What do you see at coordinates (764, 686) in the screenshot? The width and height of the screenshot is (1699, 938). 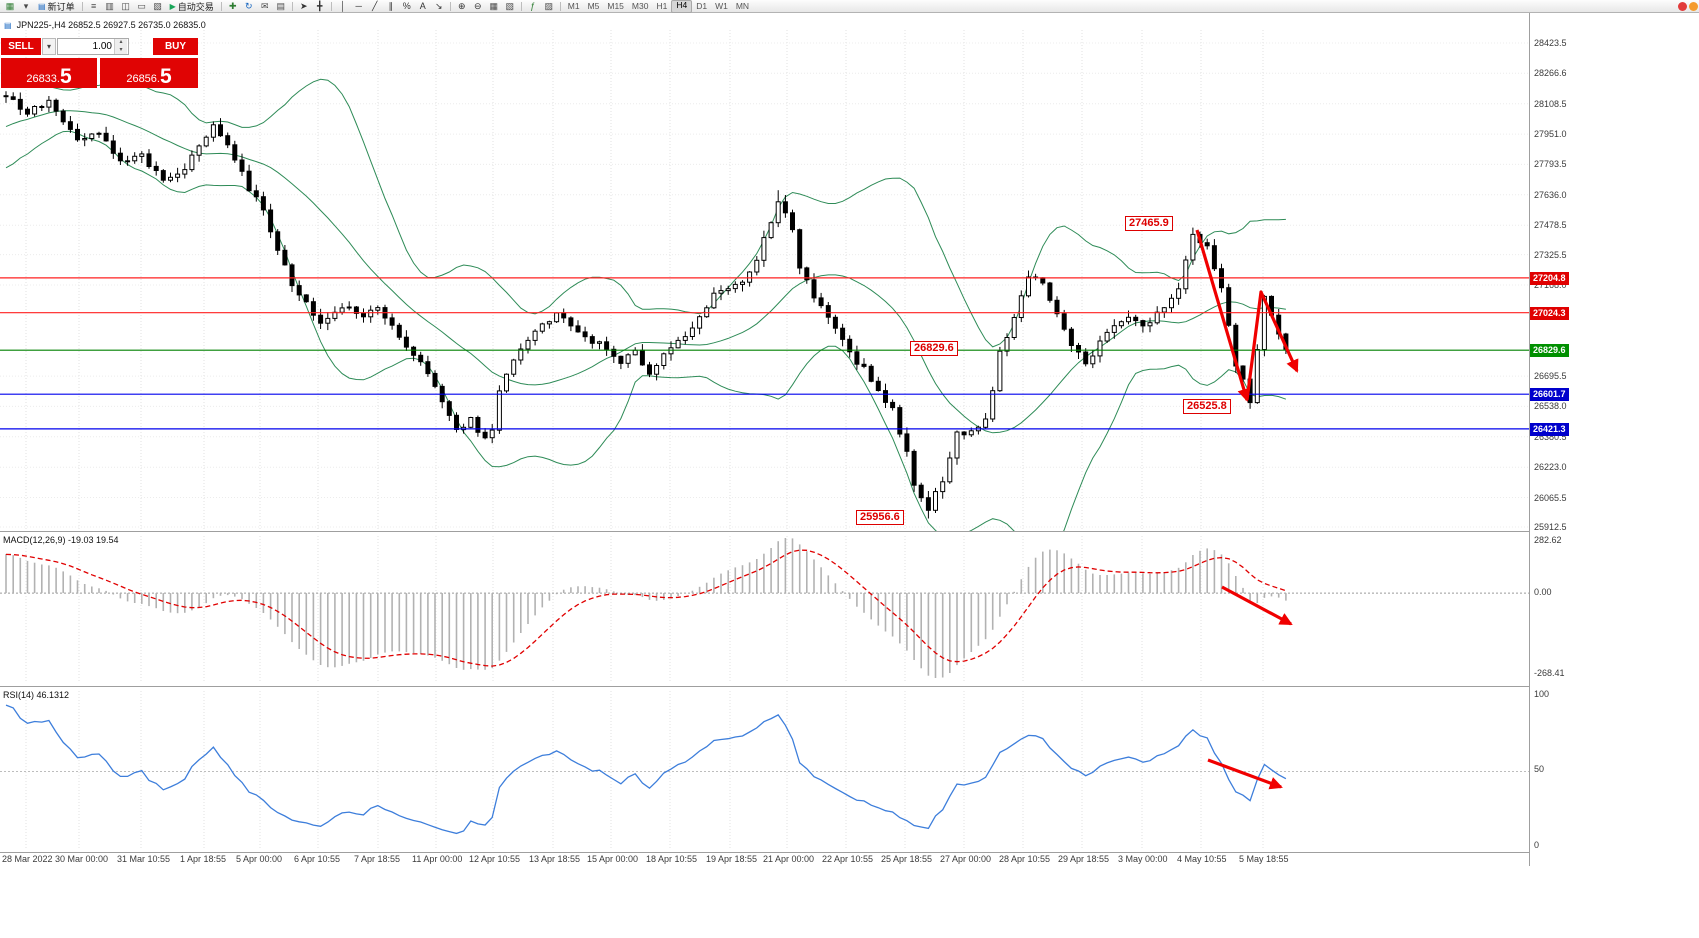 I see `rsi-panel-divider` at bounding box center [764, 686].